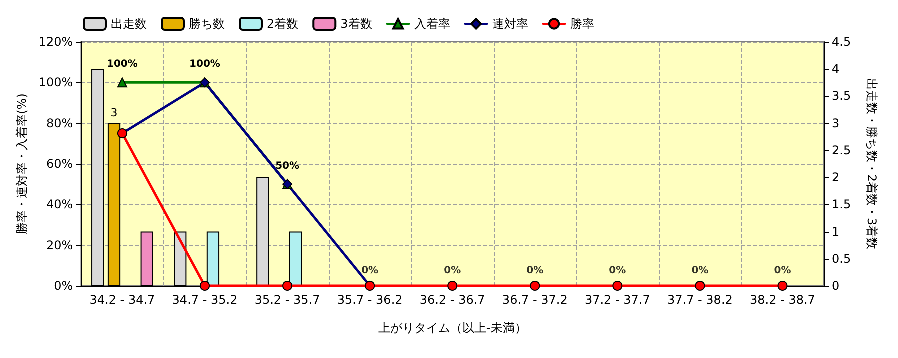  Describe the element at coordinates (582, 24) in the screenshot. I see `legend-label: 勝率` at that location.